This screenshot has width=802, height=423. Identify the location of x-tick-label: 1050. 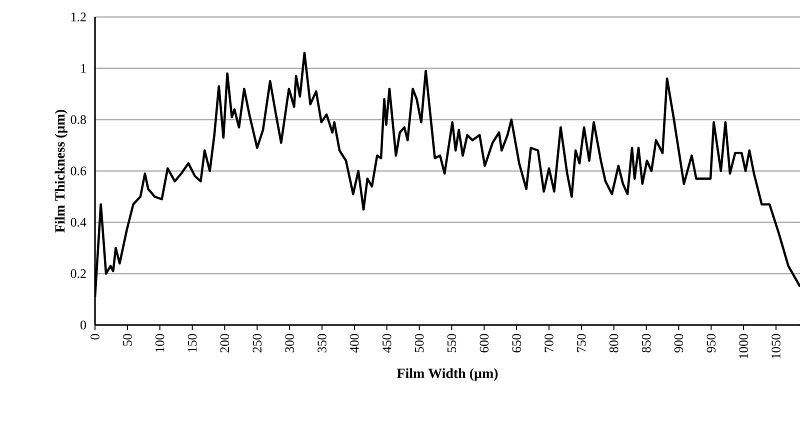
(776, 346).